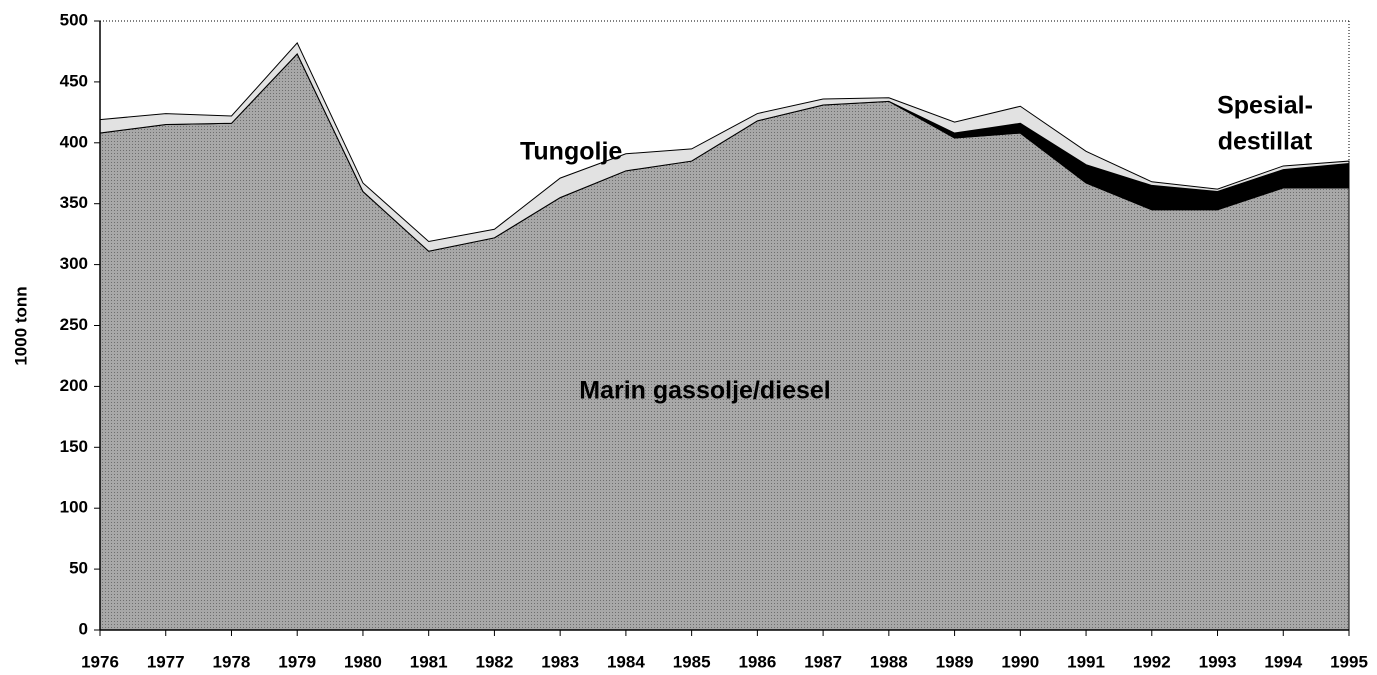 This screenshot has width=1377, height=675. What do you see at coordinates (74, 507) in the screenshot?
I see `y-tick-label: 100` at bounding box center [74, 507].